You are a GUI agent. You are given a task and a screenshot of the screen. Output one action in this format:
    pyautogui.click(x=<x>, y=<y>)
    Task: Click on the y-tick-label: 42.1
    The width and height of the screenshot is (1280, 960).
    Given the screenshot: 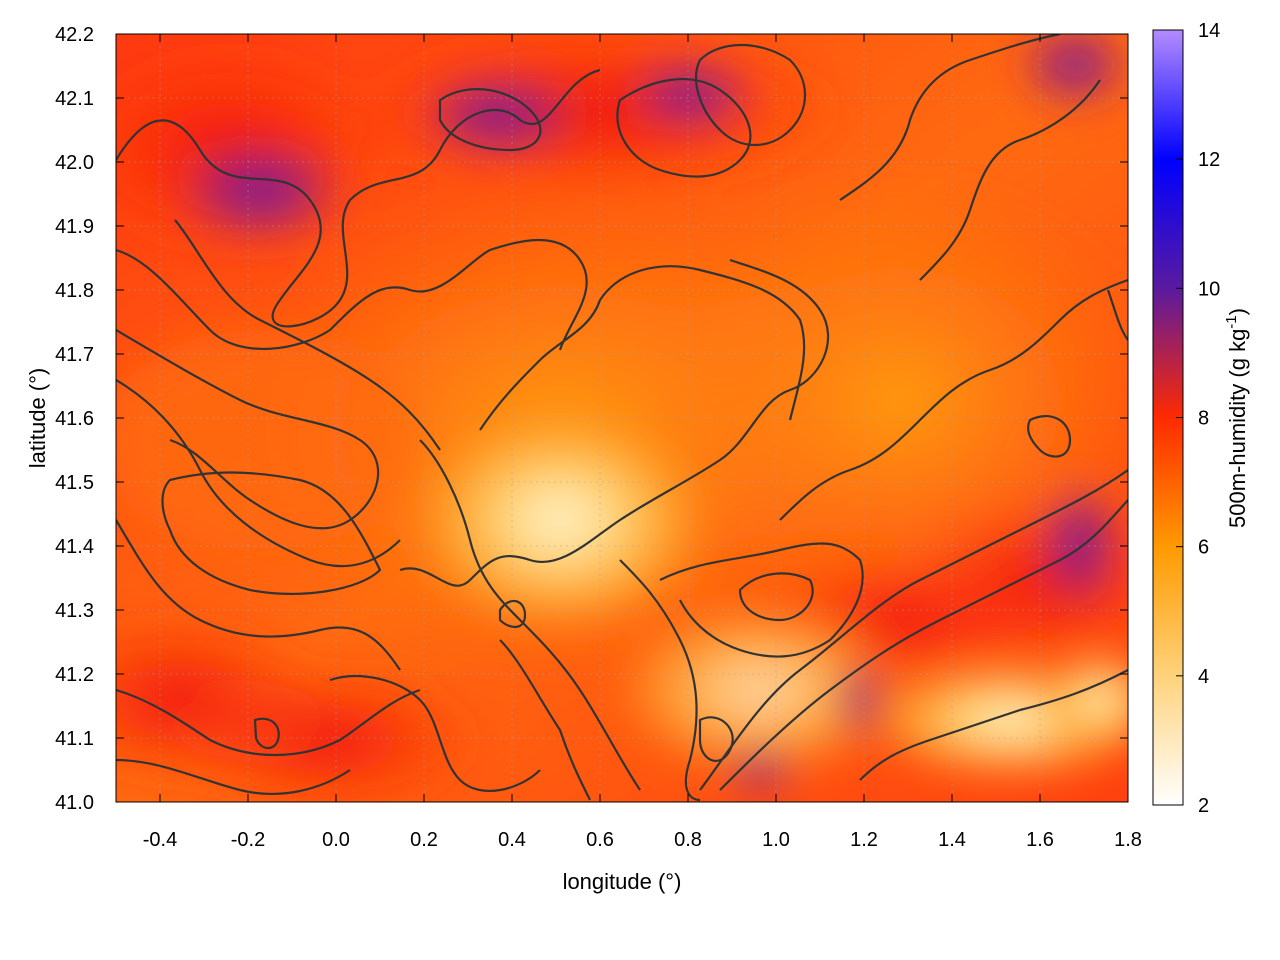 What is the action you would take?
    pyautogui.click(x=74, y=99)
    